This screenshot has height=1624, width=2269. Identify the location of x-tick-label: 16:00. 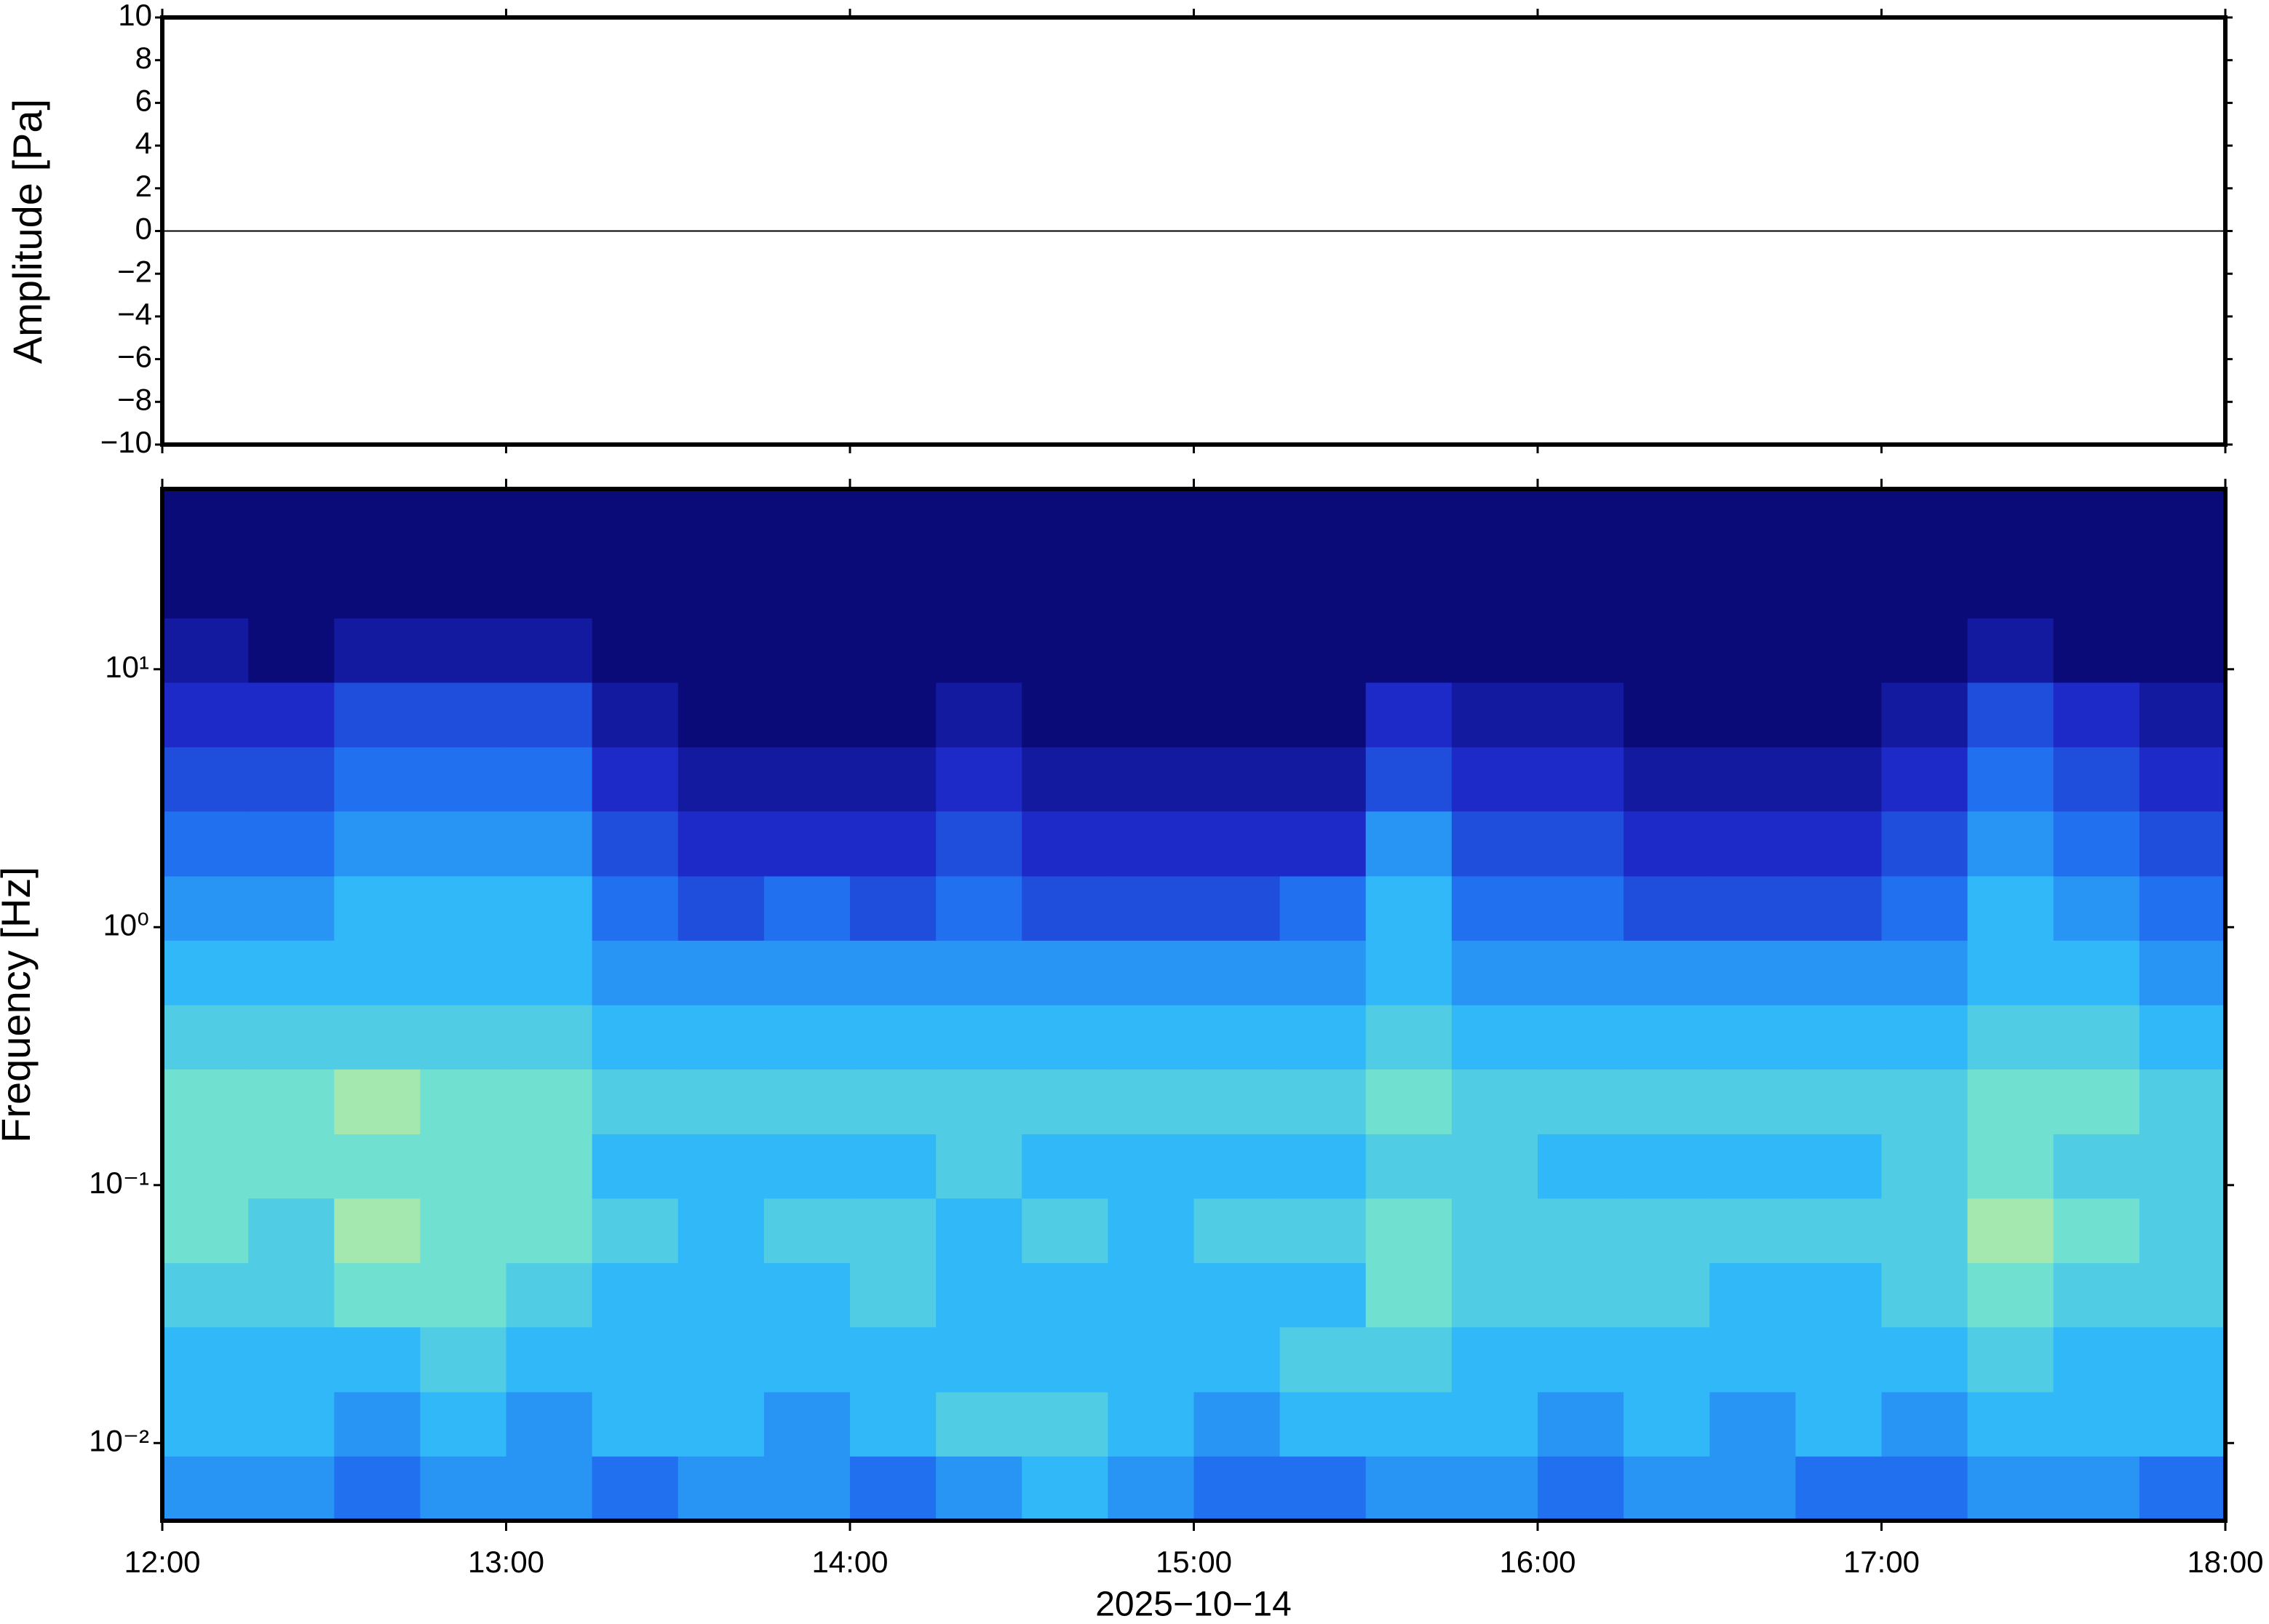
(1537, 1562).